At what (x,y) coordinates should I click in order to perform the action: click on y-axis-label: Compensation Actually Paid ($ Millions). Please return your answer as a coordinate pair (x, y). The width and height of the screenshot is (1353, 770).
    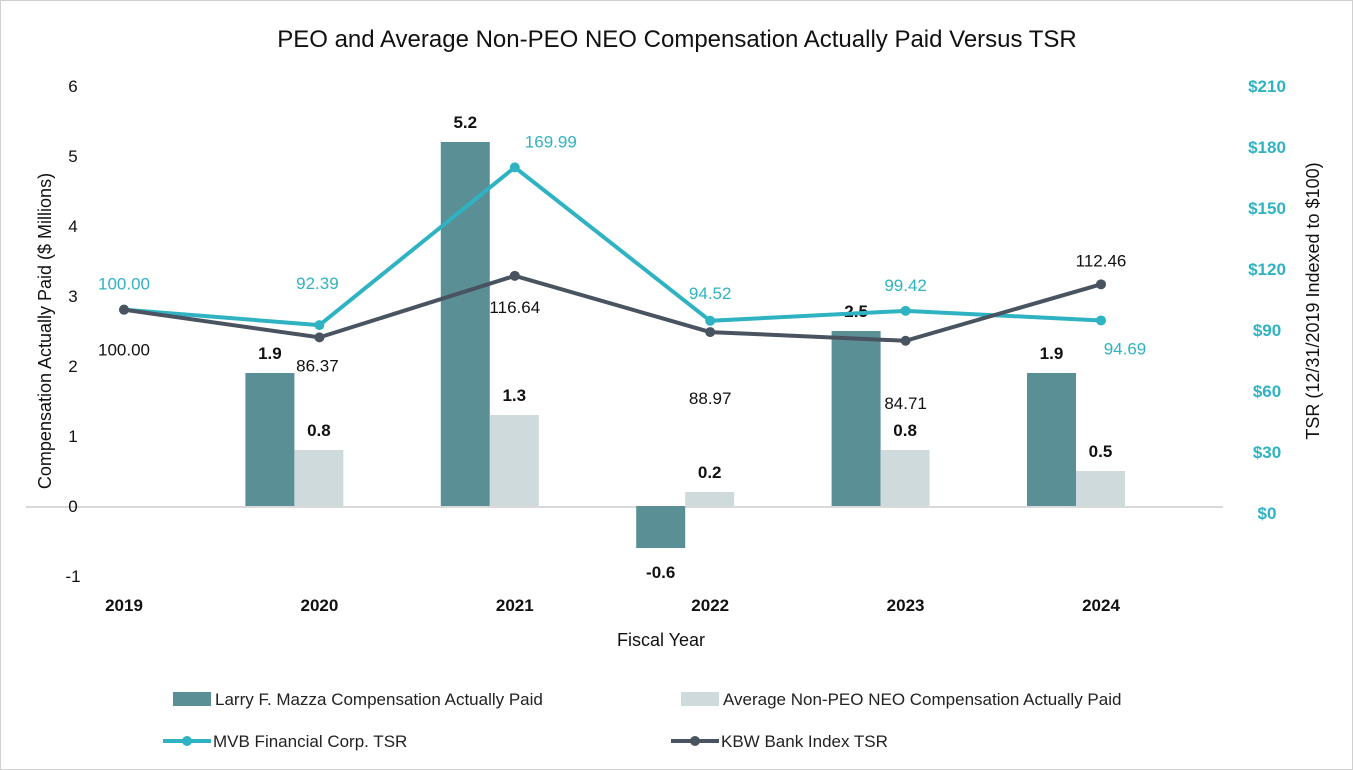
    Looking at the image, I should click on (45, 331).